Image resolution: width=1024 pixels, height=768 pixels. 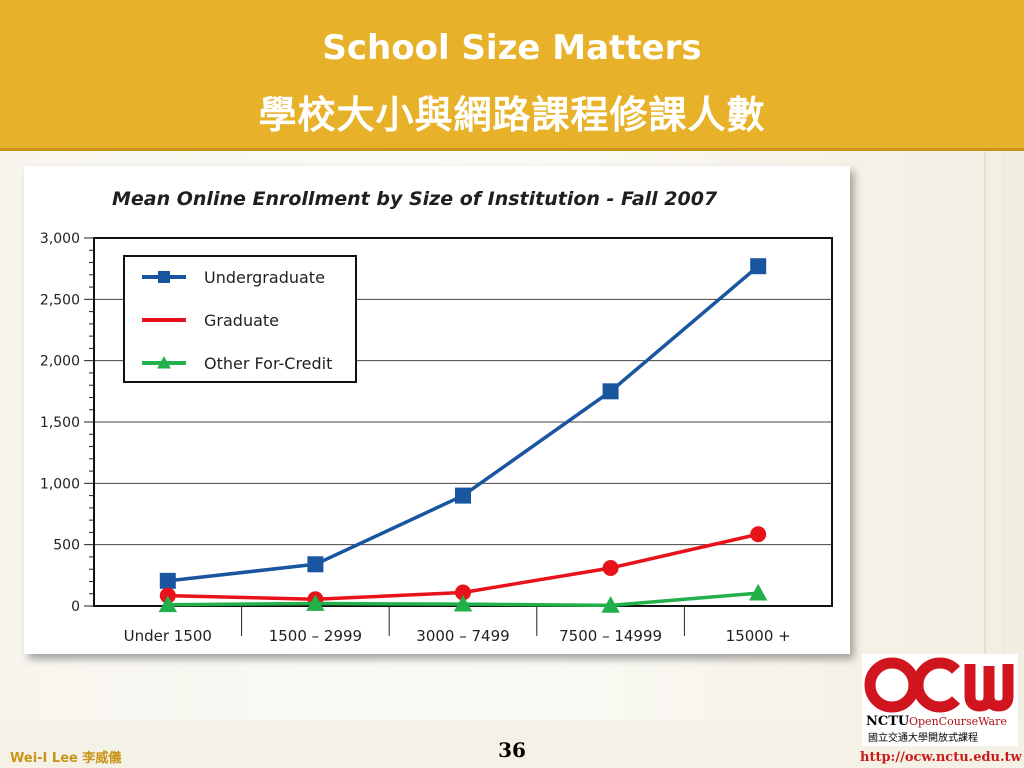 What do you see at coordinates (264, 277) in the screenshot?
I see `legend-label: Undergraduate` at bounding box center [264, 277].